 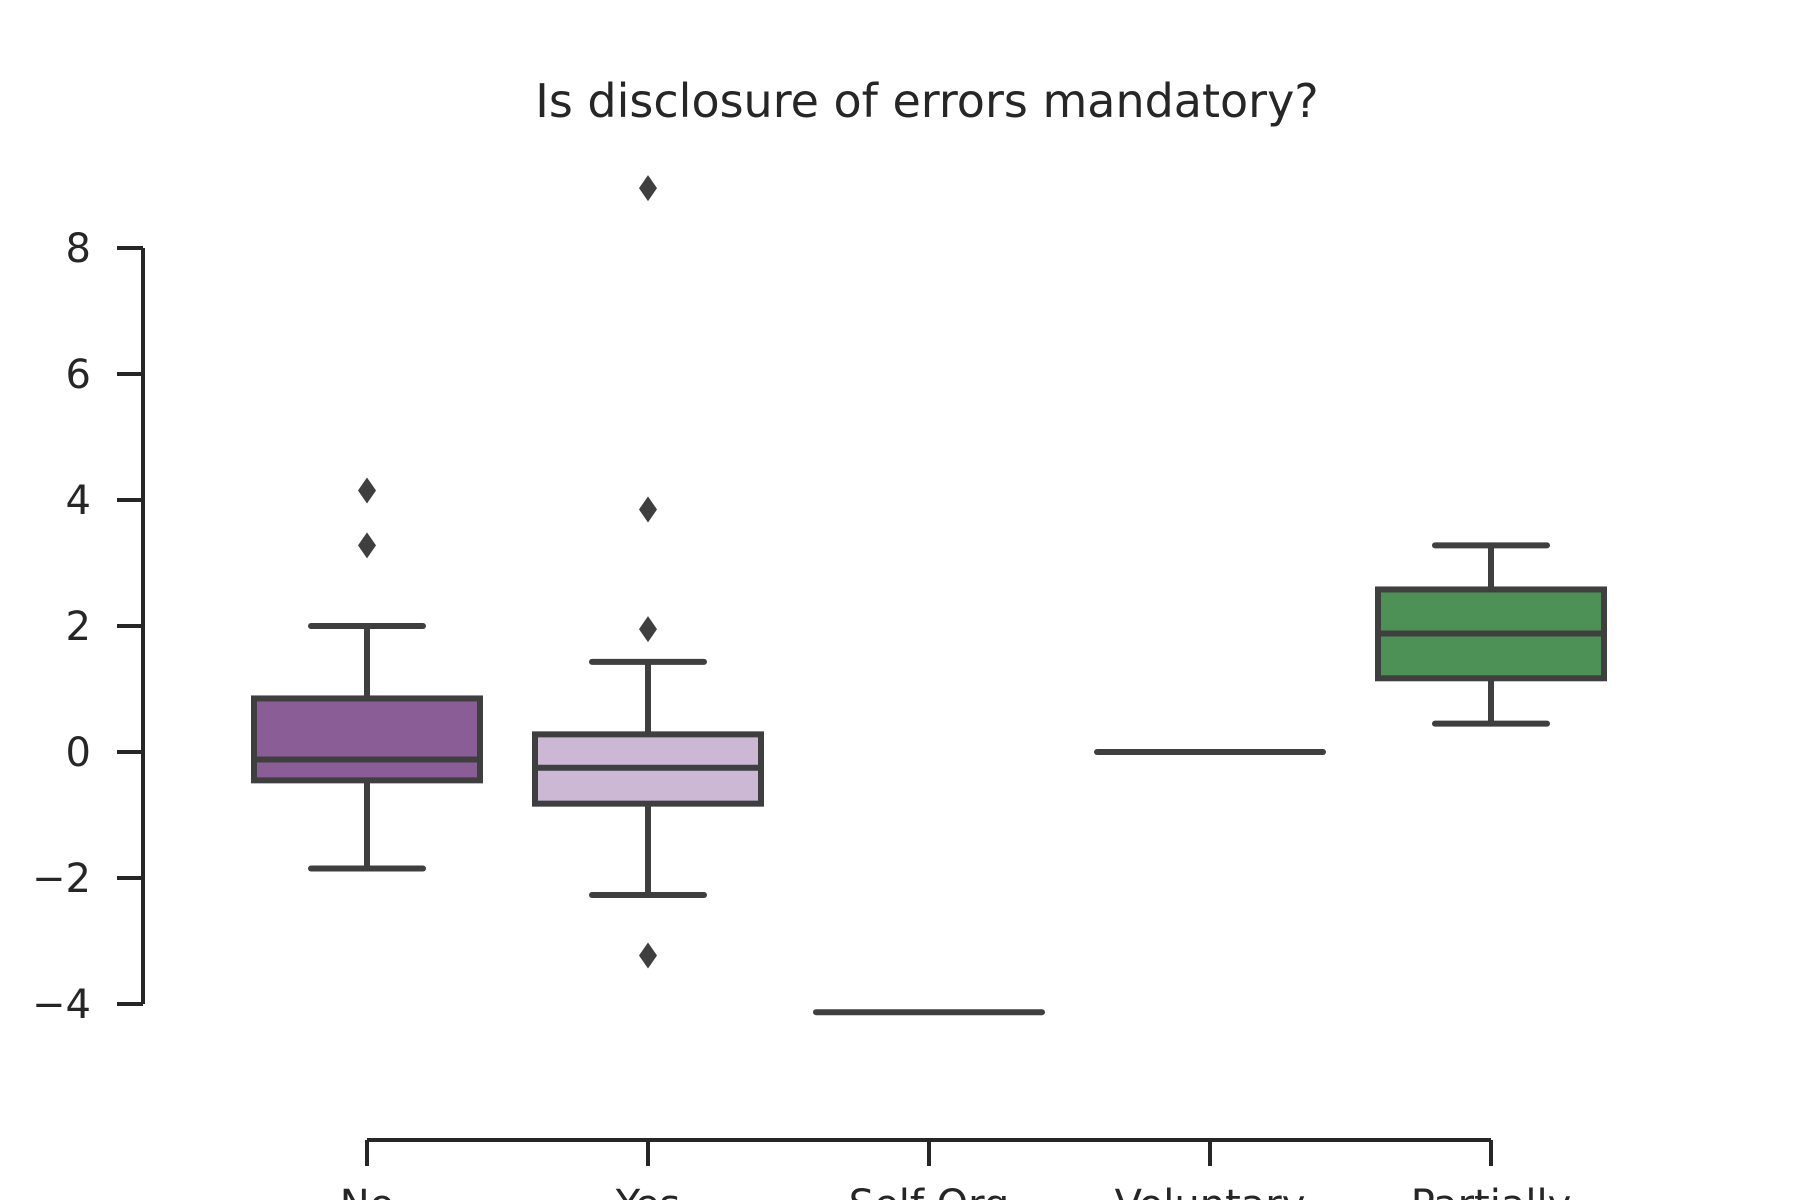 What do you see at coordinates (929, 1191) in the screenshot?
I see `x-tick-label: Self Org` at bounding box center [929, 1191].